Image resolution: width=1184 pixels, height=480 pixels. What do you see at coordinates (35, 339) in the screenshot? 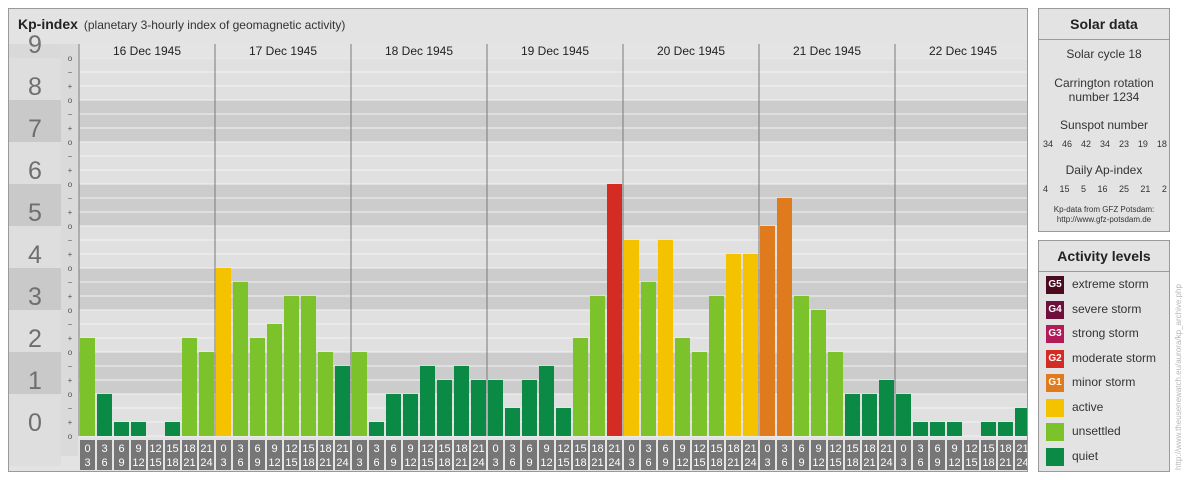
I see `y-tick-label: 2` at bounding box center [35, 339].